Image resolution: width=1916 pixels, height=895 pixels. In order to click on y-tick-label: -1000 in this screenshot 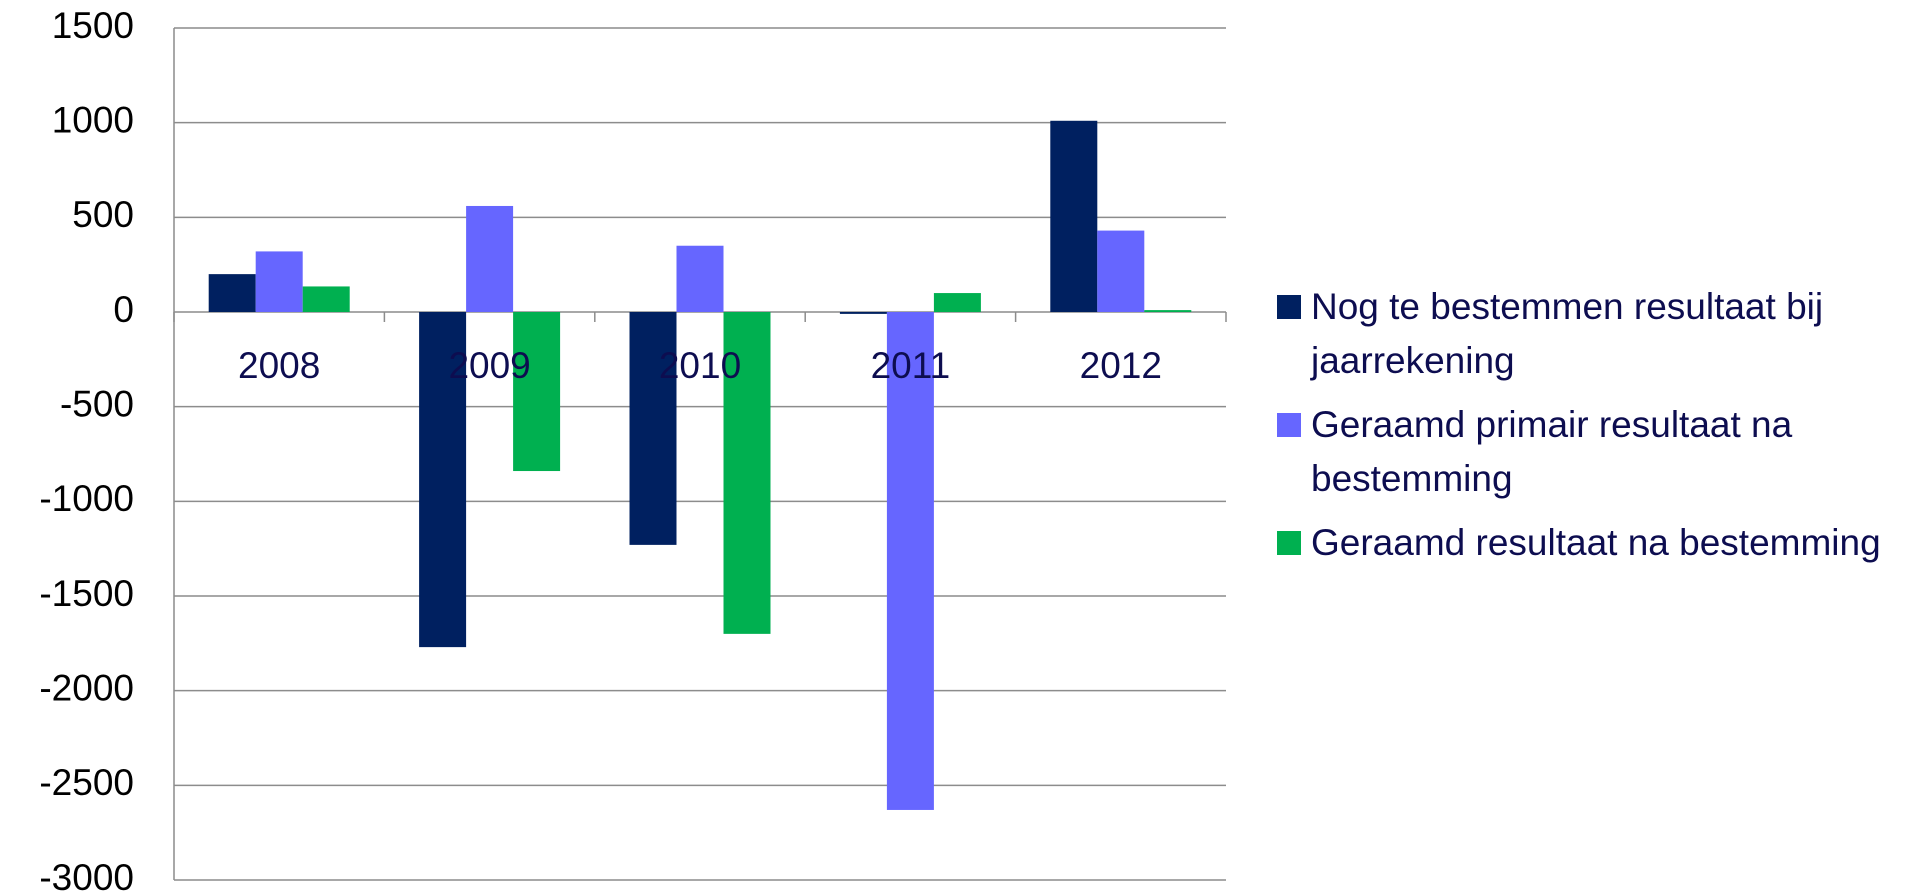, I will do `click(86, 498)`.